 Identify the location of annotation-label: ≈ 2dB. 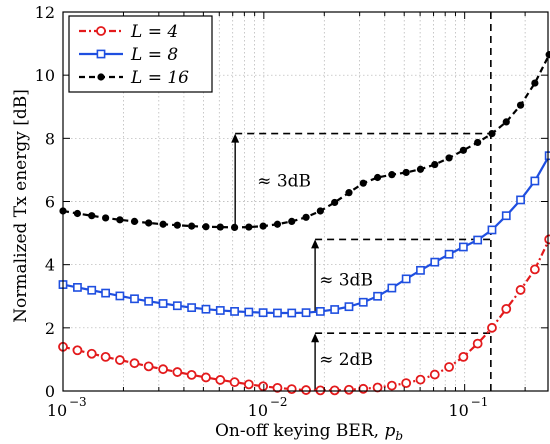
(346, 360).